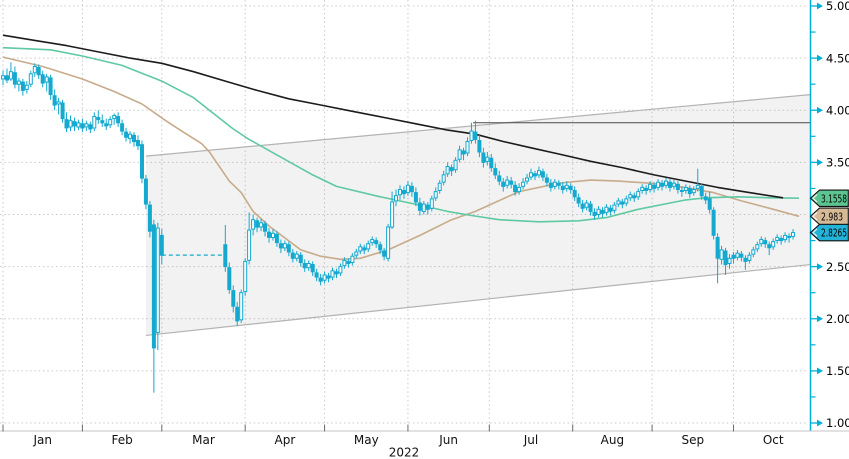 The image size is (849, 459). I want to click on time-axis: Jan Feb Mar Apr May Jun Jul Aug Sep Oct 2022, so click(424, 441).